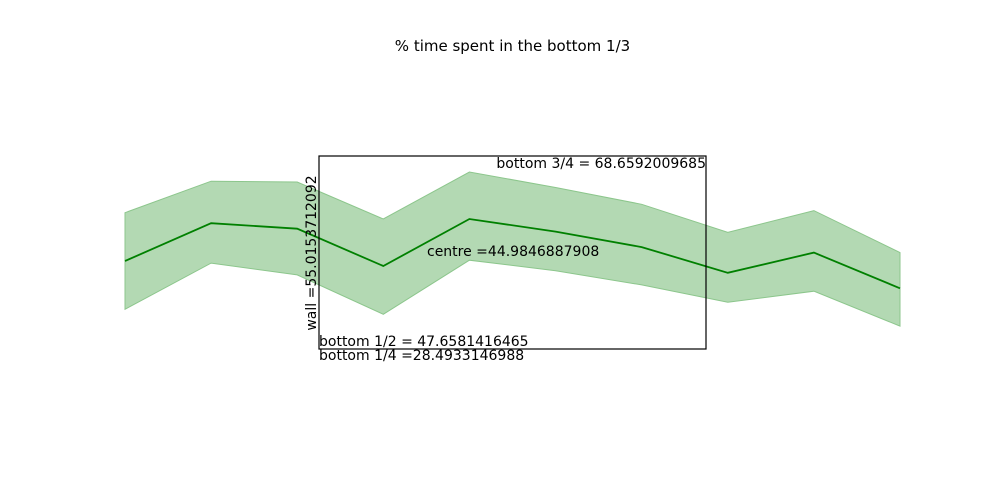 The image size is (1000, 500). I want to click on bottom-1-2-label: bottom 1/2 = 47.6581416465, so click(424, 342).